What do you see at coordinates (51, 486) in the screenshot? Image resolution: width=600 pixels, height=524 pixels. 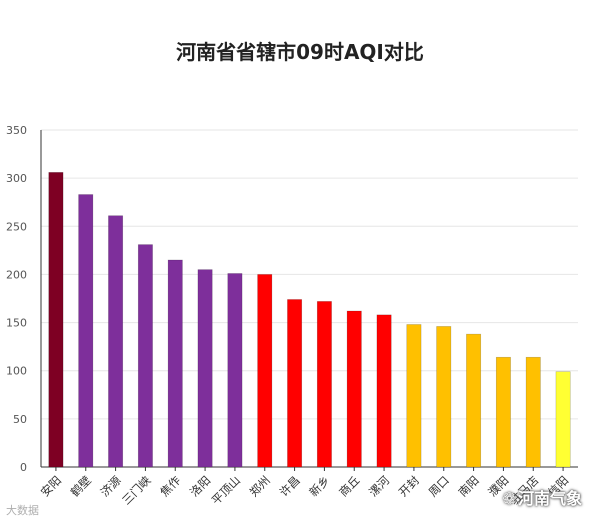 I see `x-tick-label: 安阳` at bounding box center [51, 486].